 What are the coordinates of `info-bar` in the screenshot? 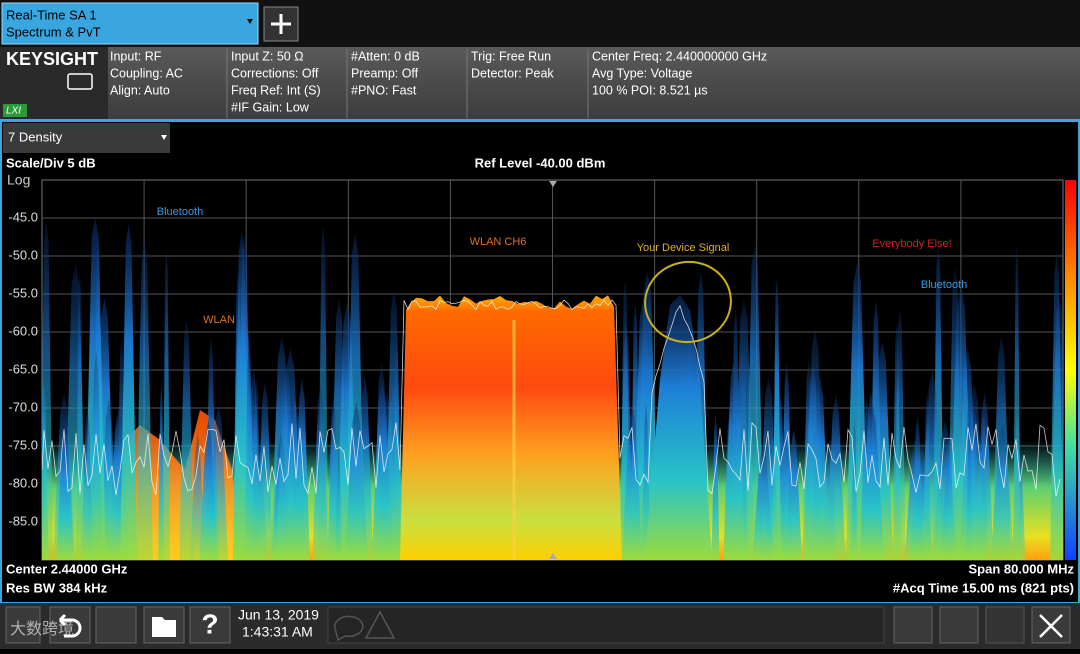 It's located at (540, 83).